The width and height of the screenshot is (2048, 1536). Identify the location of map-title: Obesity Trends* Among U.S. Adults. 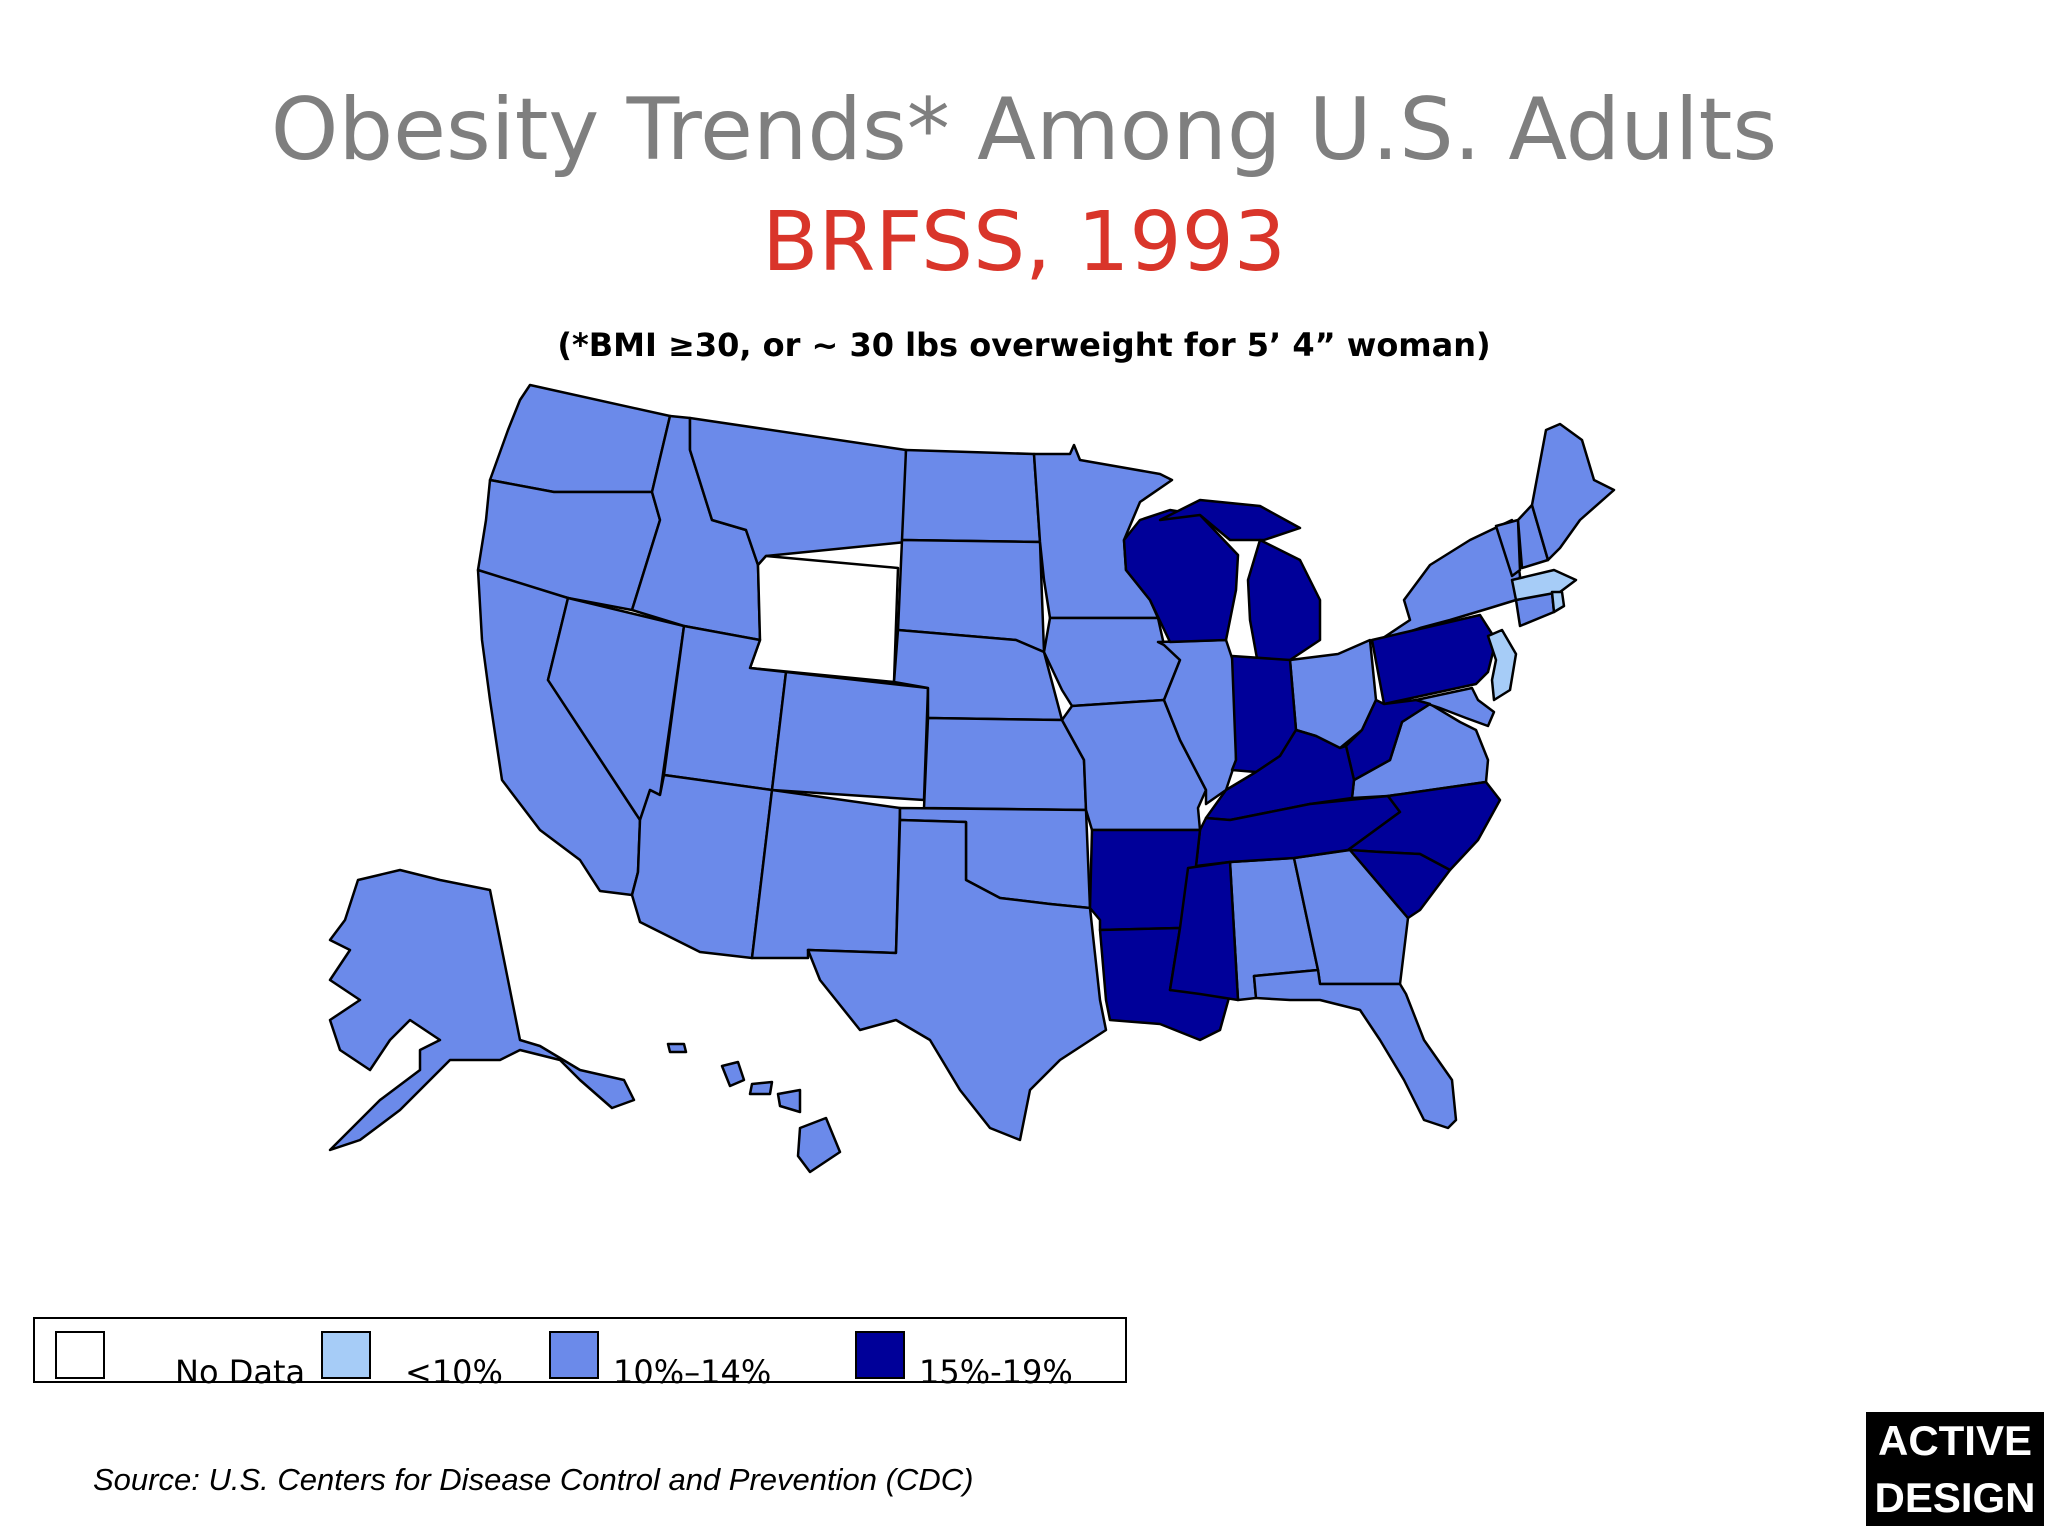
(1024, 130).